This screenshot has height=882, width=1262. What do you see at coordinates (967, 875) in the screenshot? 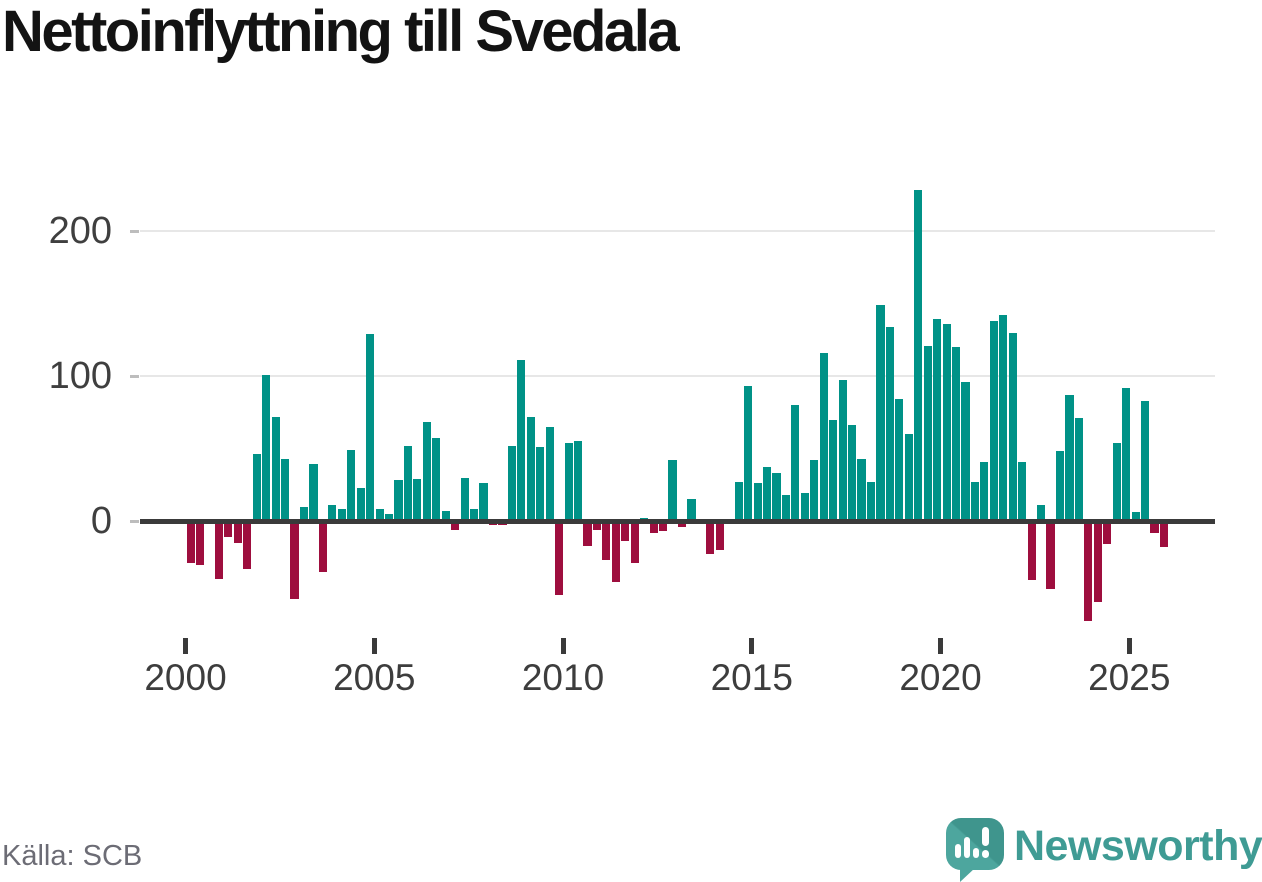
I see `speech-bubble-tail` at bounding box center [967, 875].